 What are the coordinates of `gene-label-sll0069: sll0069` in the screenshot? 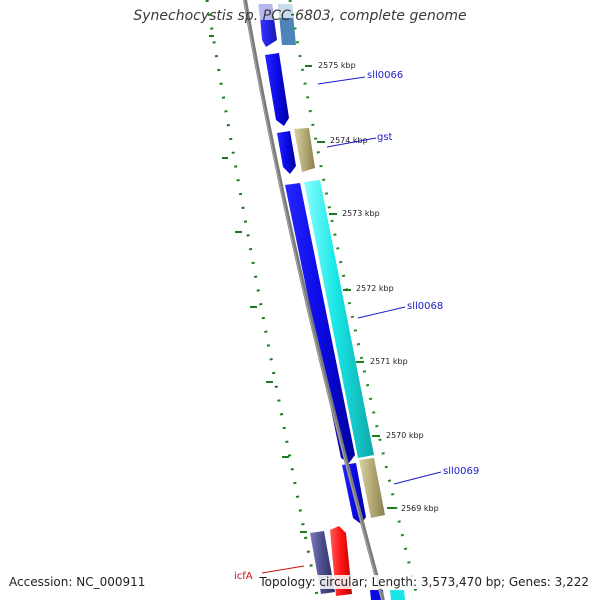 It's located at (461, 471).